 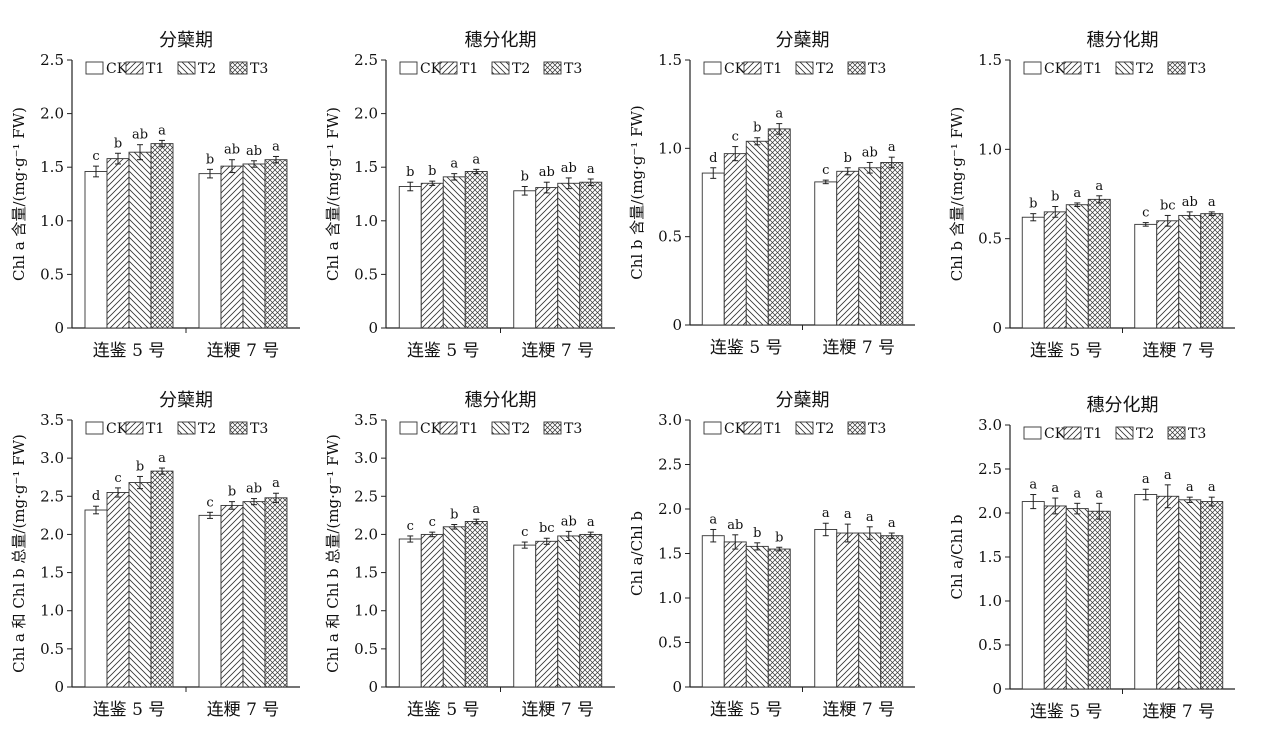 I want to click on chart-title: 分蘖期, so click(x=186, y=400).